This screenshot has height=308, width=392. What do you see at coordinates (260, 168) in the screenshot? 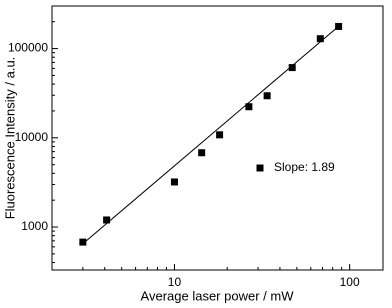
I see `legend-marker` at bounding box center [260, 168].